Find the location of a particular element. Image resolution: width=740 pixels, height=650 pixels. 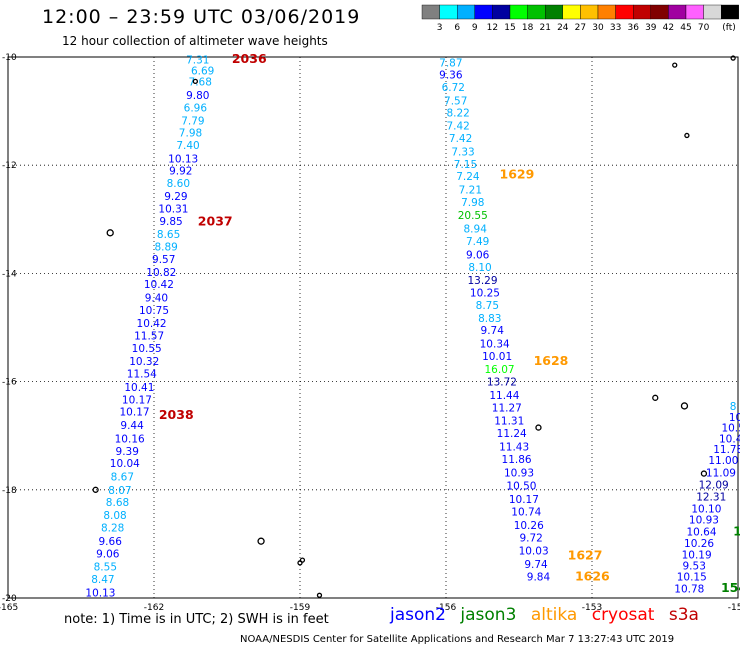

wave-height-value: 8 is located at coordinates (733, 407).